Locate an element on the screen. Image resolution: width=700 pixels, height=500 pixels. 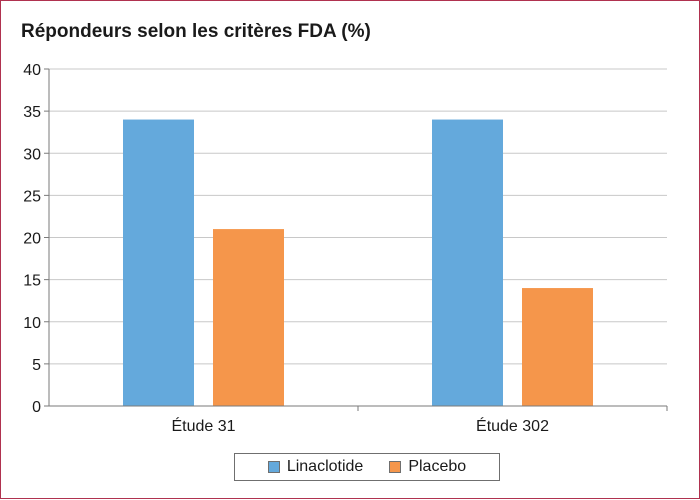
y-tick-label: 25 is located at coordinates (32, 196).